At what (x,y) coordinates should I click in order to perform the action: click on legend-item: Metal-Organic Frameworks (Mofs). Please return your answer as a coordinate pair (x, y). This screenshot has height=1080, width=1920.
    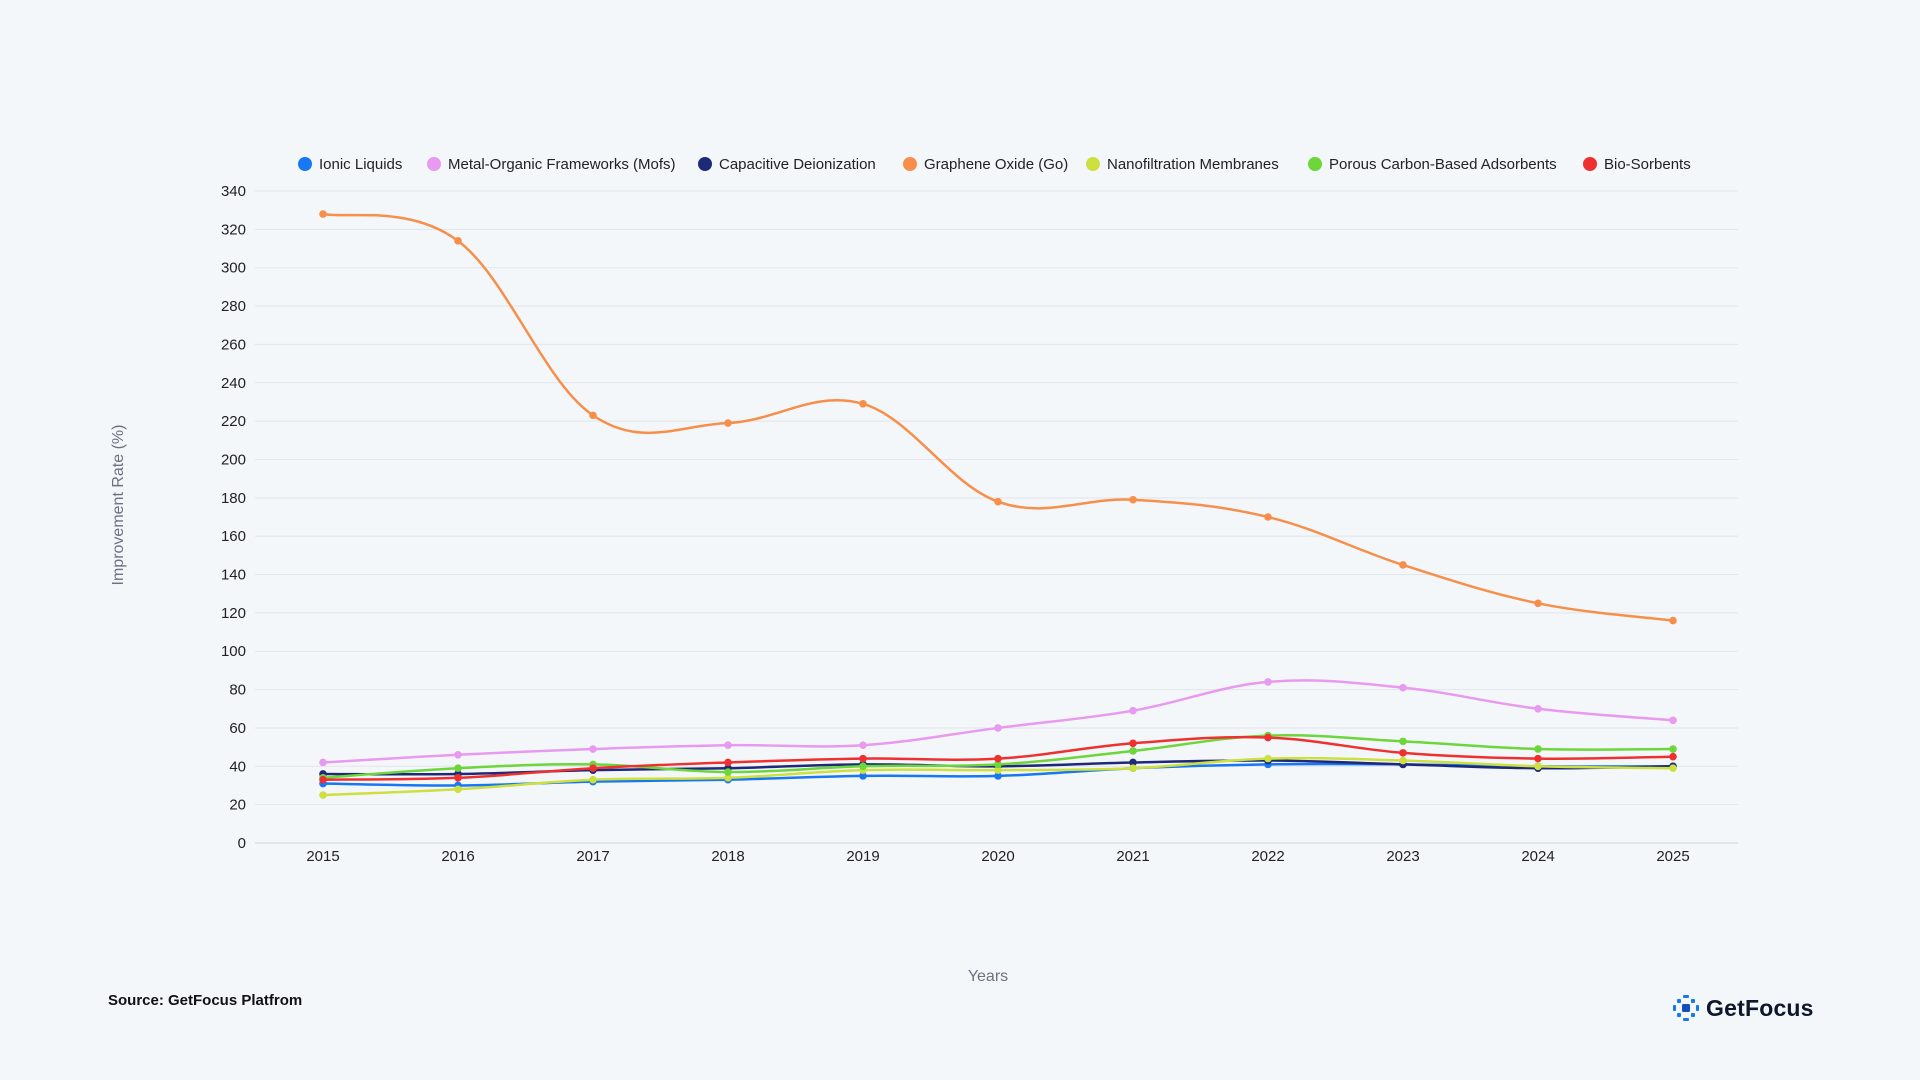
    Looking at the image, I should click on (551, 164).